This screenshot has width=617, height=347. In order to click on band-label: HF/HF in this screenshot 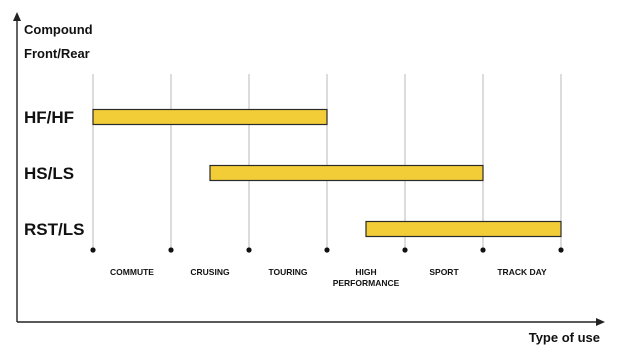, I will do `click(49, 117)`.